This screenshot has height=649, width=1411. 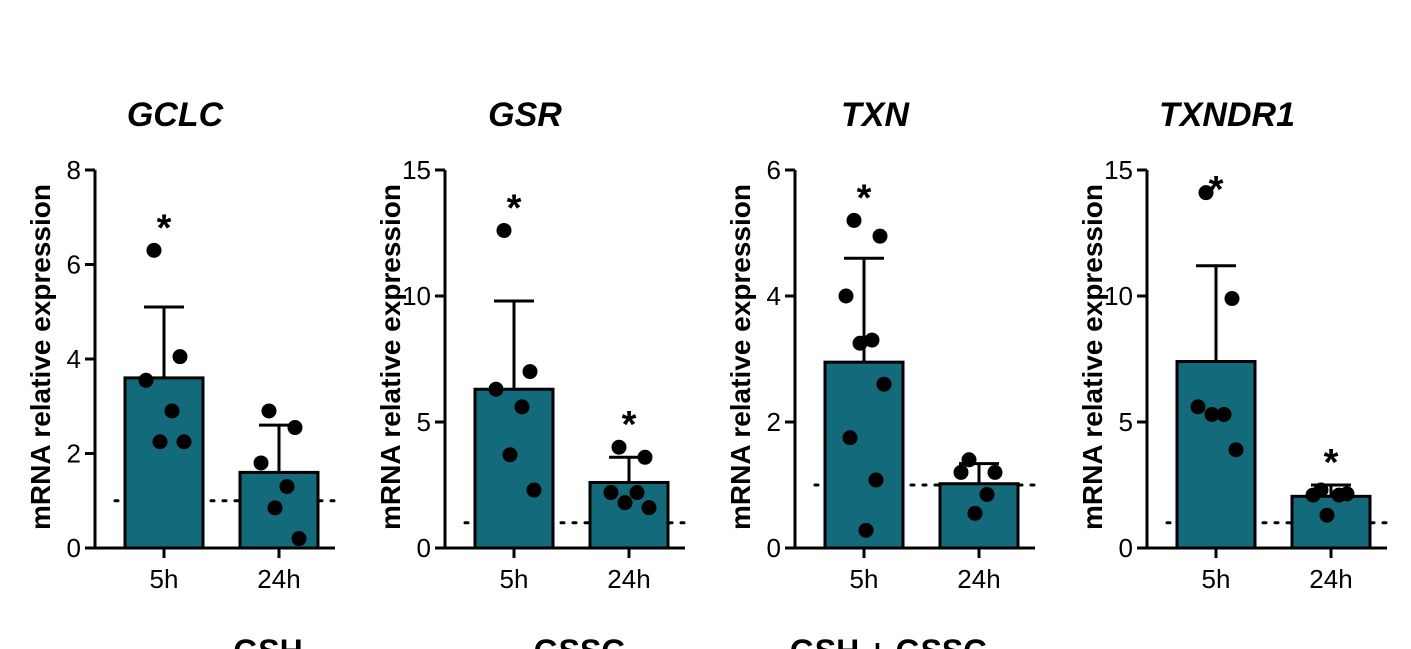 What do you see at coordinates (525, 115) in the screenshot?
I see `panel-title: GSR` at bounding box center [525, 115].